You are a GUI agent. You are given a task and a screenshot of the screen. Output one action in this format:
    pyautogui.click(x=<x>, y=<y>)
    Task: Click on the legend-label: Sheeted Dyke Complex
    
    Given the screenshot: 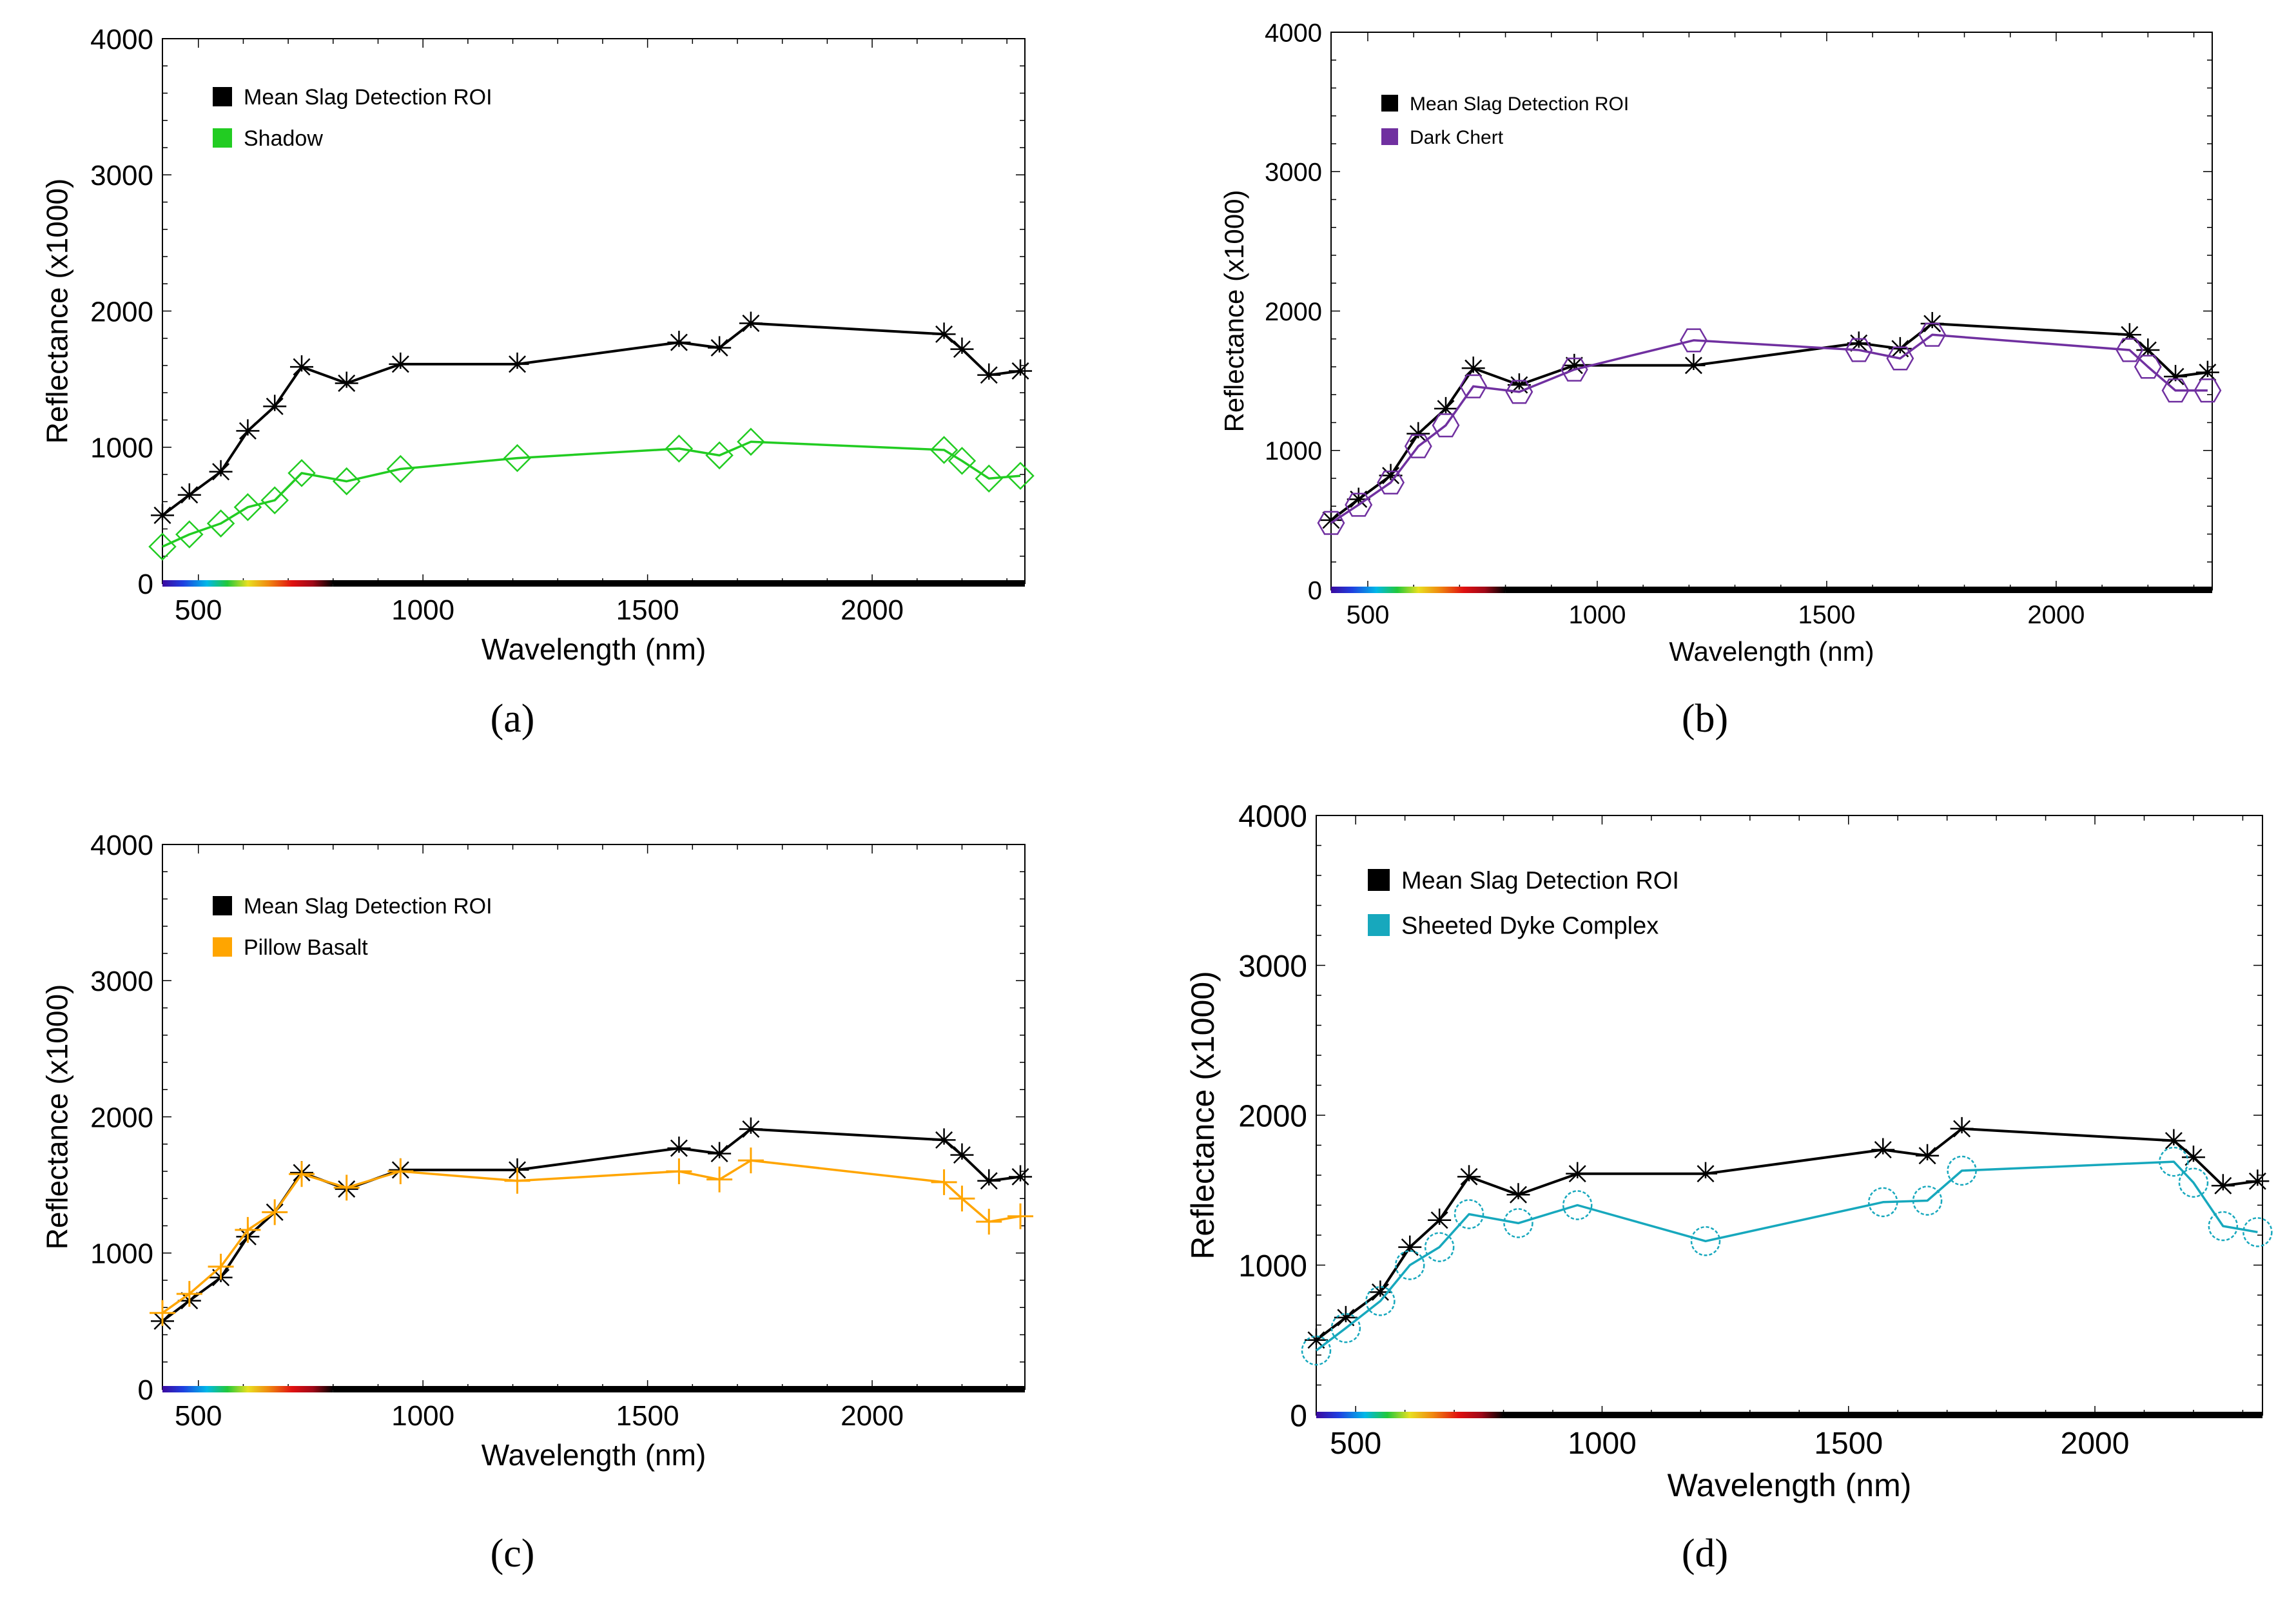 What is the action you would take?
    pyautogui.click(x=1530, y=926)
    